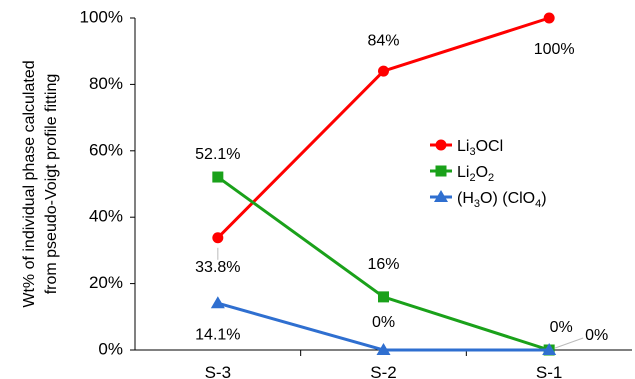 The height and width of the screenshot is (379, 635). What do you see at coordinates (106, 149) in the screenshot?
I see `y-tick-label: 60%` at bounding box center [106, 149].